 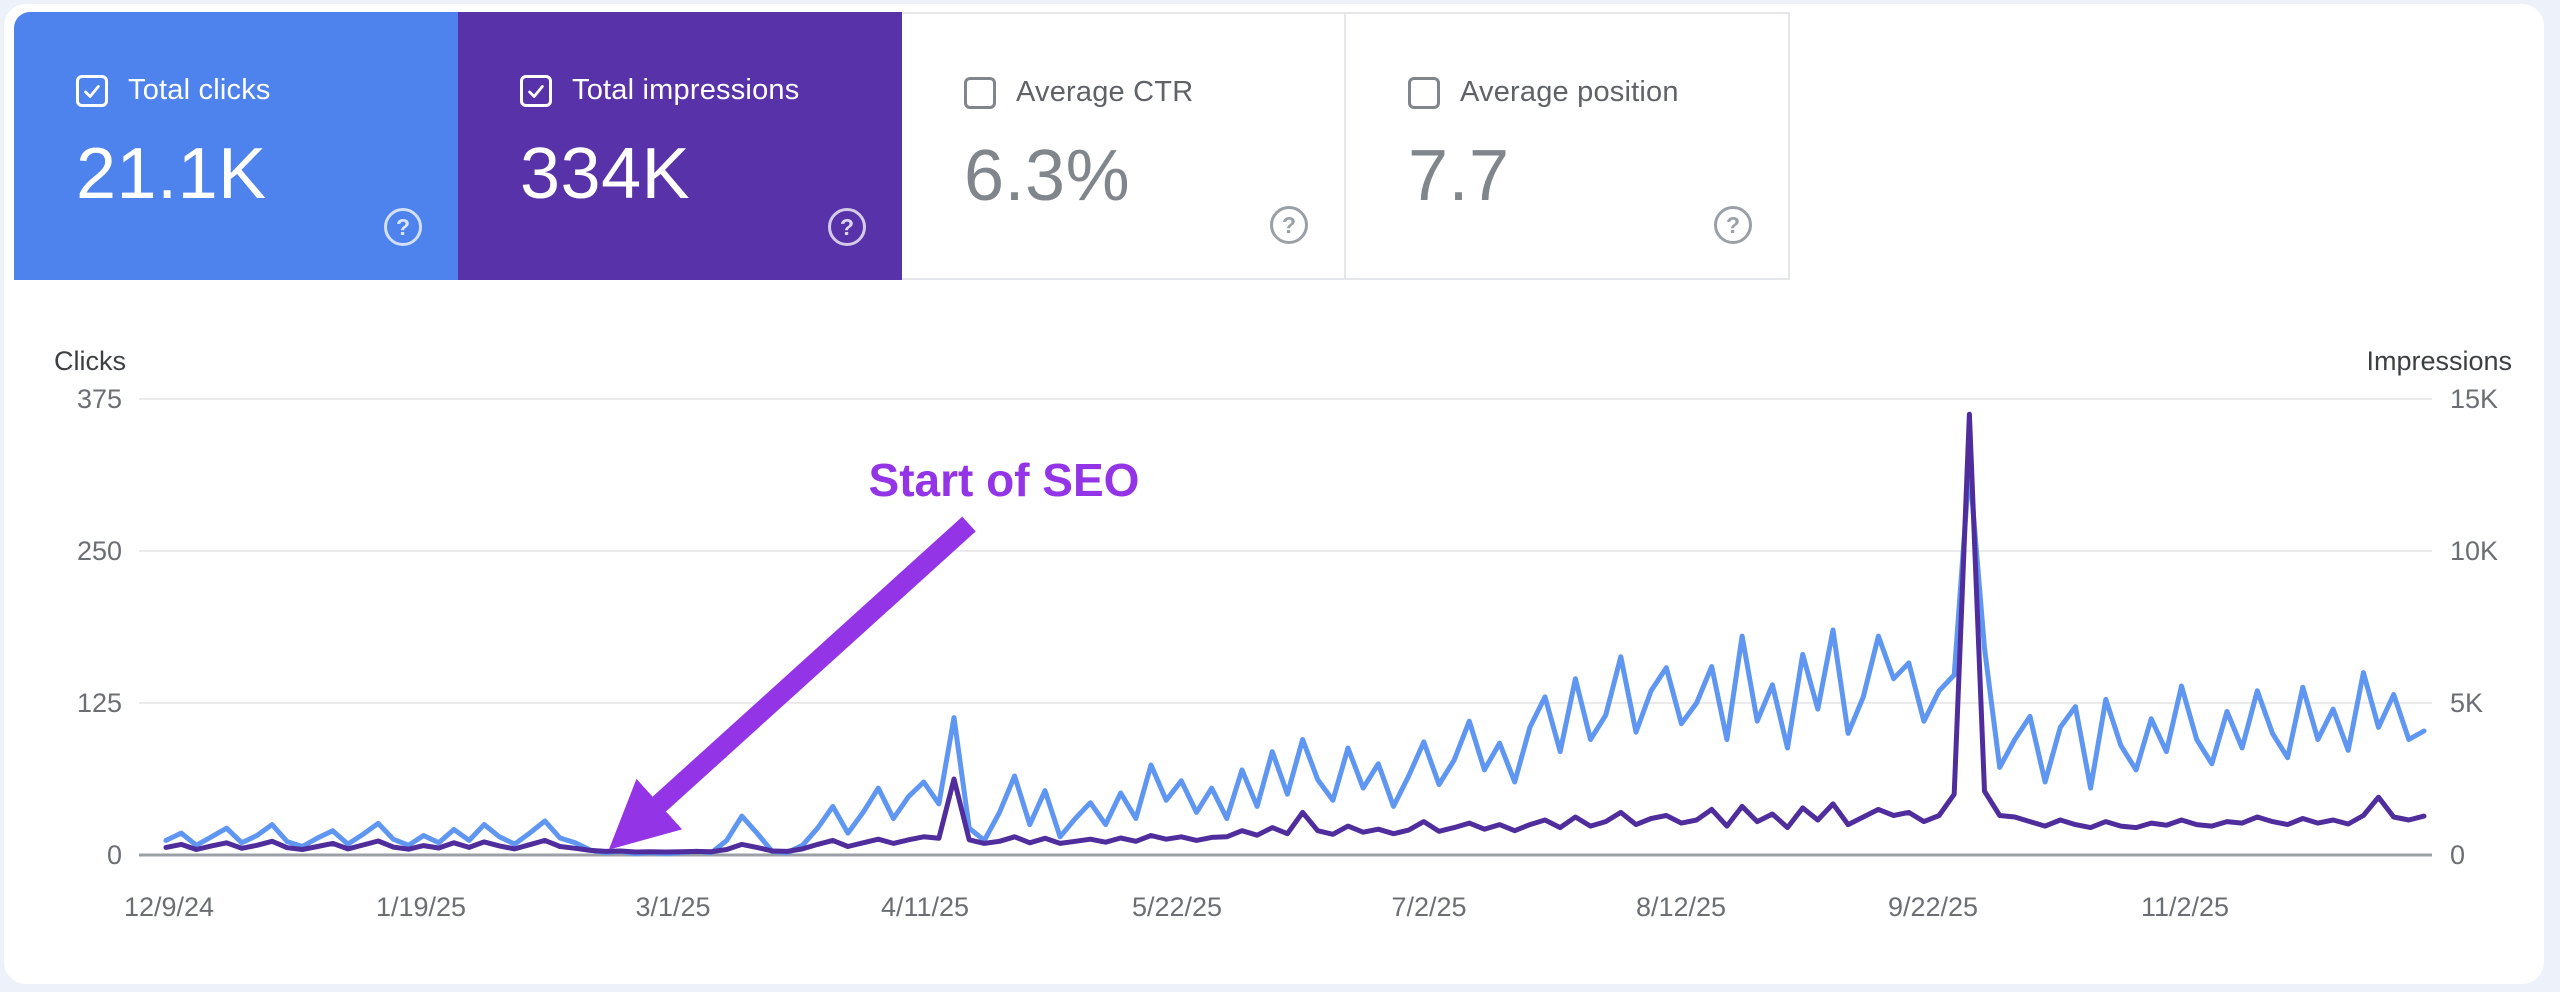 I want to click on right-axis-title: Impressions, so click(x=2439, y=361).